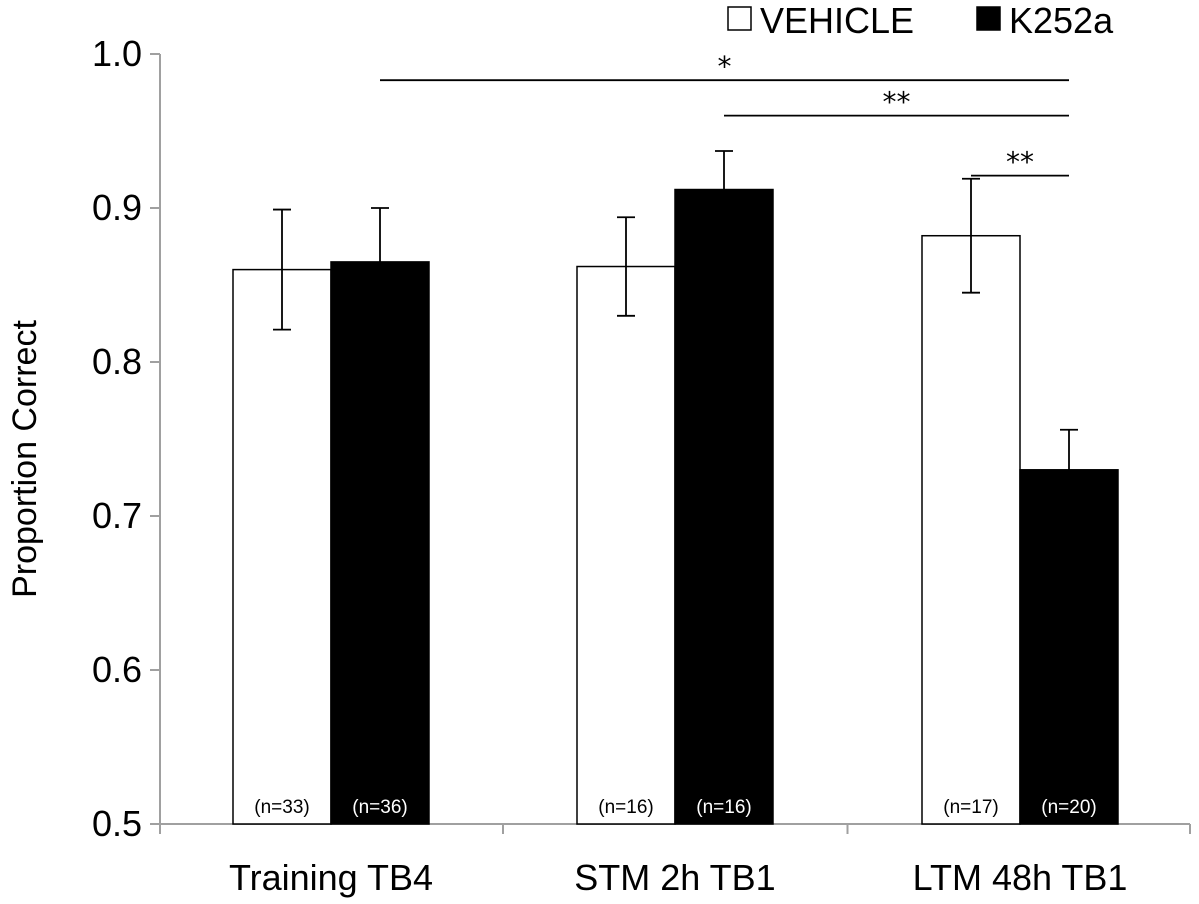 The width and height of the screenshot is (1199, 904). Describe the element at coordinates (988, 18) in the screenshot. I see `legend-swatch-k252a` at that location.